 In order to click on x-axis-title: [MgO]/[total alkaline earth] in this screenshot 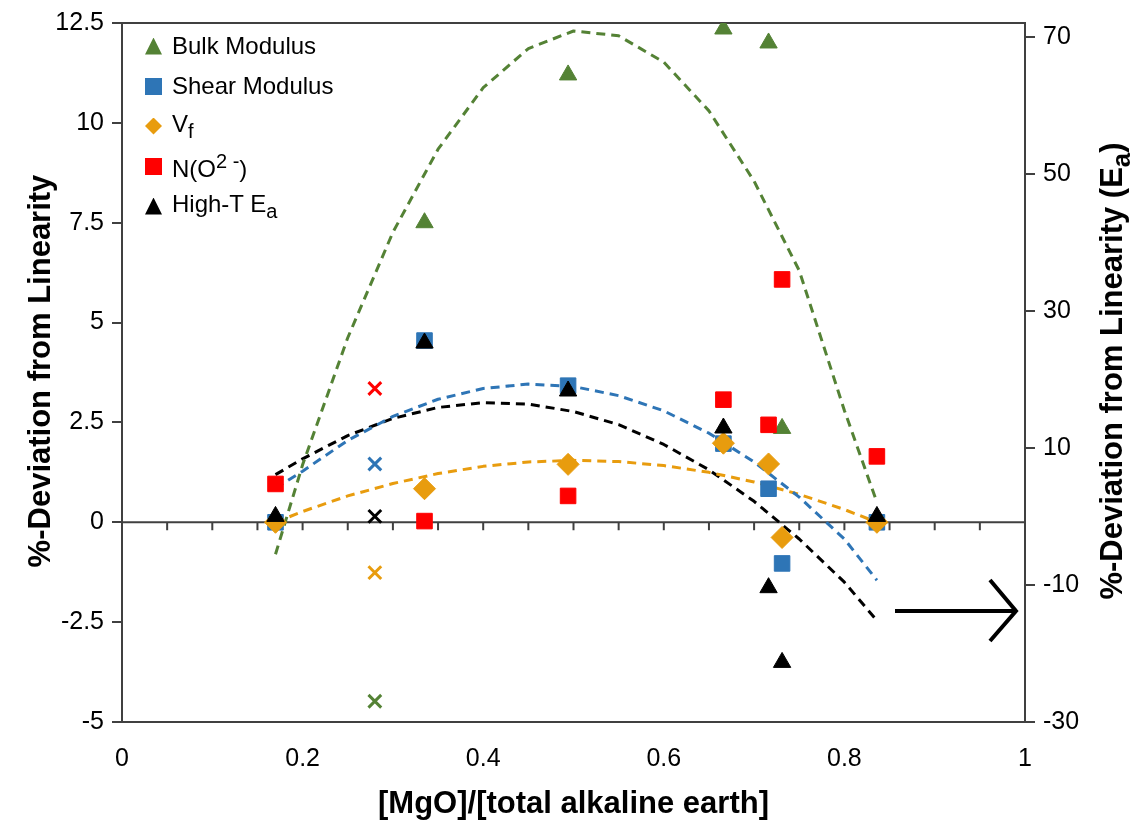, I will do `click(573, 803)`.